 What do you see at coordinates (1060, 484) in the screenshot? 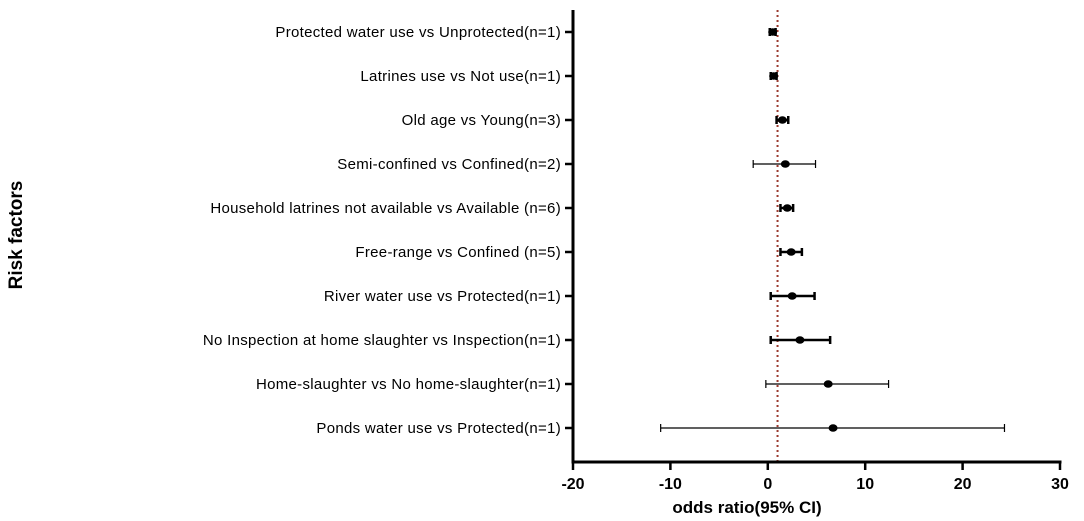
I see `x-tick-label: 30` at bounding box center [1060, 484].